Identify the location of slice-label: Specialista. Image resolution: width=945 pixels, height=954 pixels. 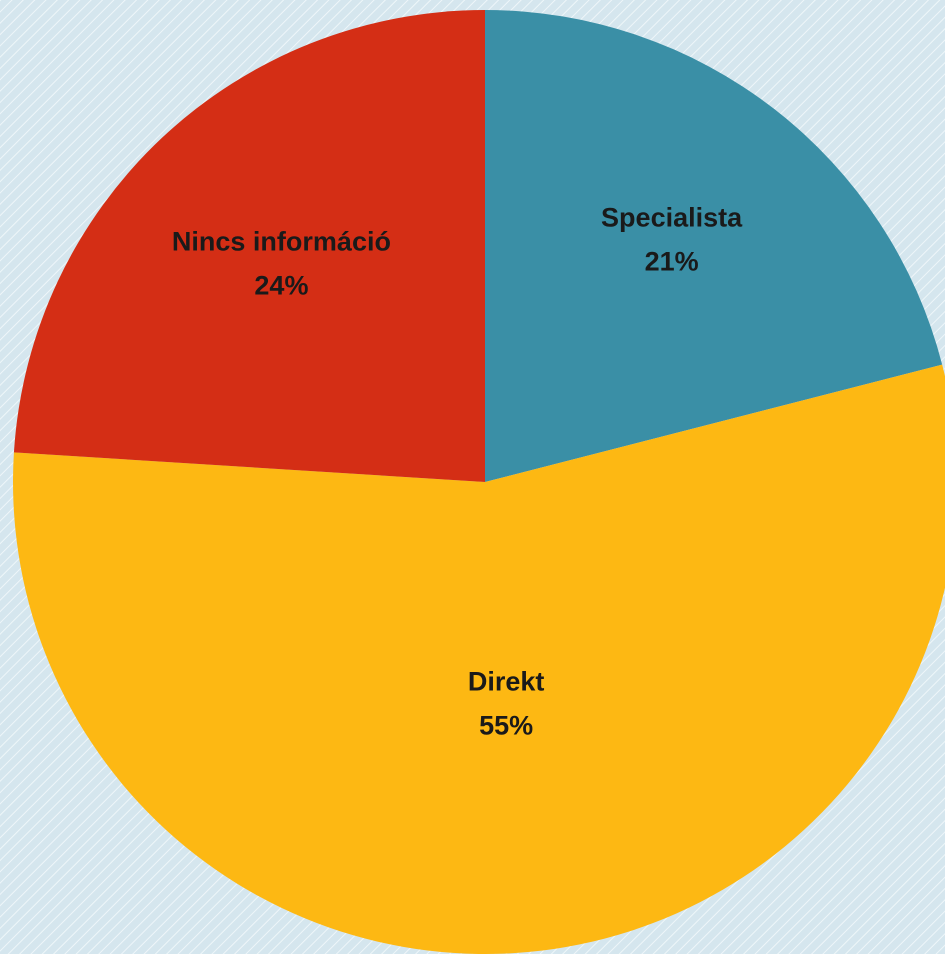
(672, 218).